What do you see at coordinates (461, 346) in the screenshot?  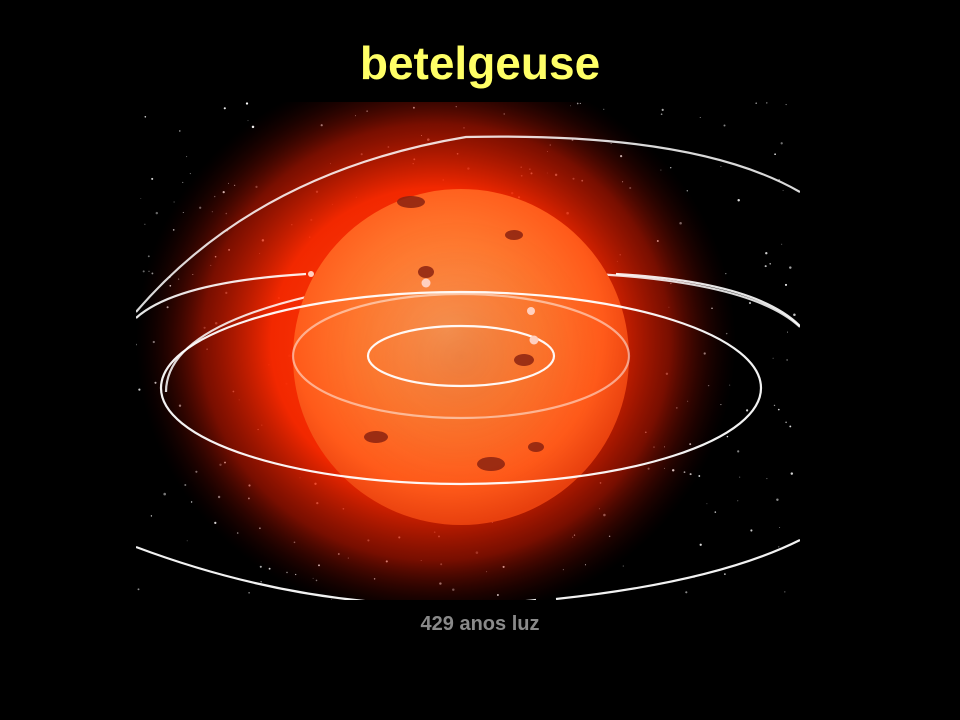 I see `star-surface-spots` at bounding box center [461, 346].